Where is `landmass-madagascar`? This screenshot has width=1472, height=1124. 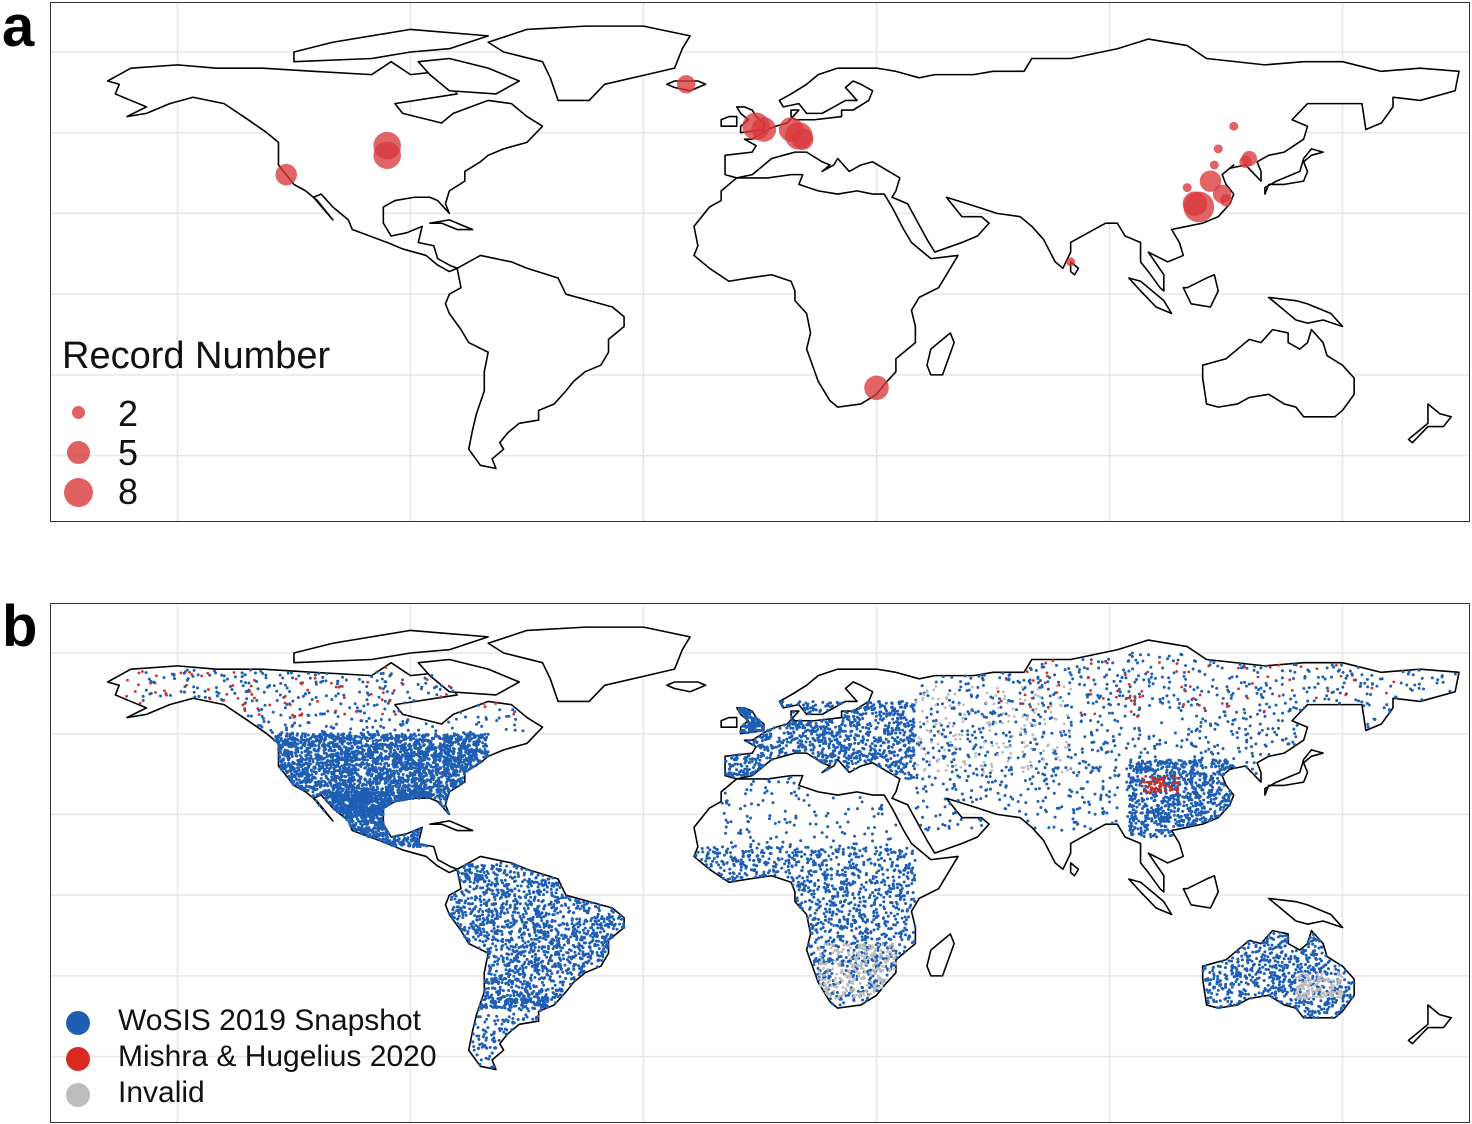 landmass-madagascar is located at coordinates (940, 955).